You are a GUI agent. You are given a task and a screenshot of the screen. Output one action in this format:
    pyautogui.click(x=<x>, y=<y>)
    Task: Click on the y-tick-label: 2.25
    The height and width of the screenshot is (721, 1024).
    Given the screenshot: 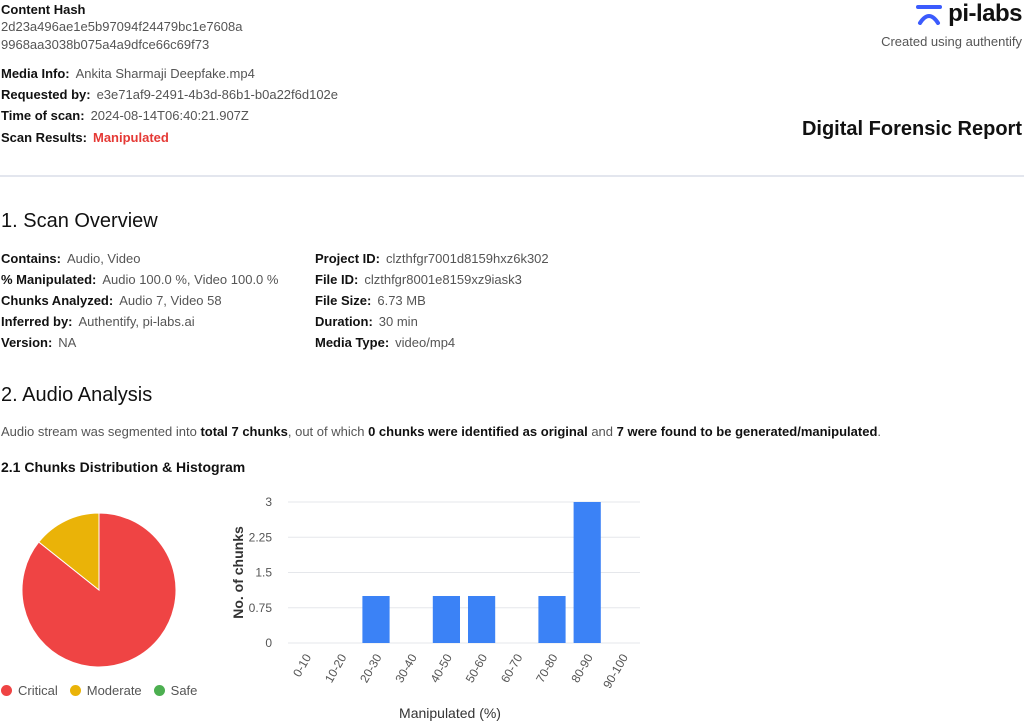 What is the action you would take?
    pyautogui.click(x=261, y=537)
    